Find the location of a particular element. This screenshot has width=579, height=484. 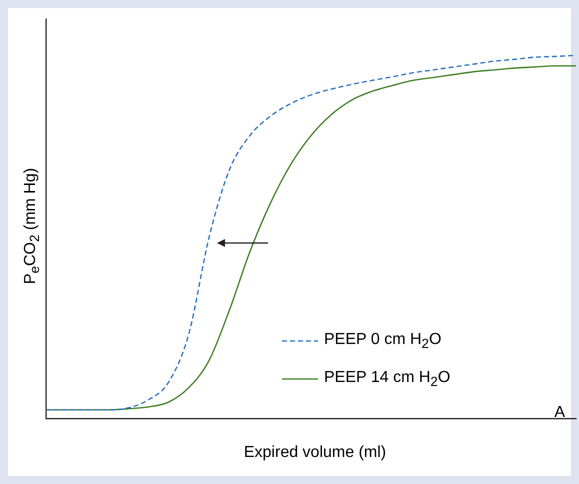

annotation: A is located at coordinates (559, 413).